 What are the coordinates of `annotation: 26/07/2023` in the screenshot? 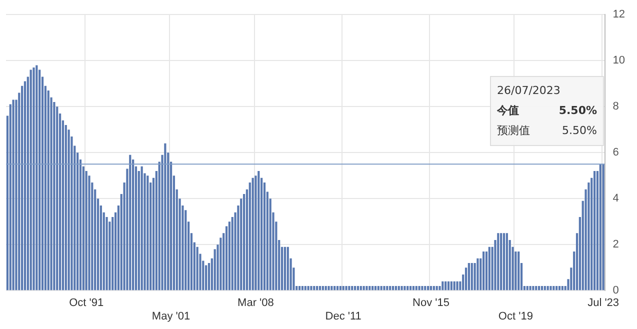 It's located at (529, 91).